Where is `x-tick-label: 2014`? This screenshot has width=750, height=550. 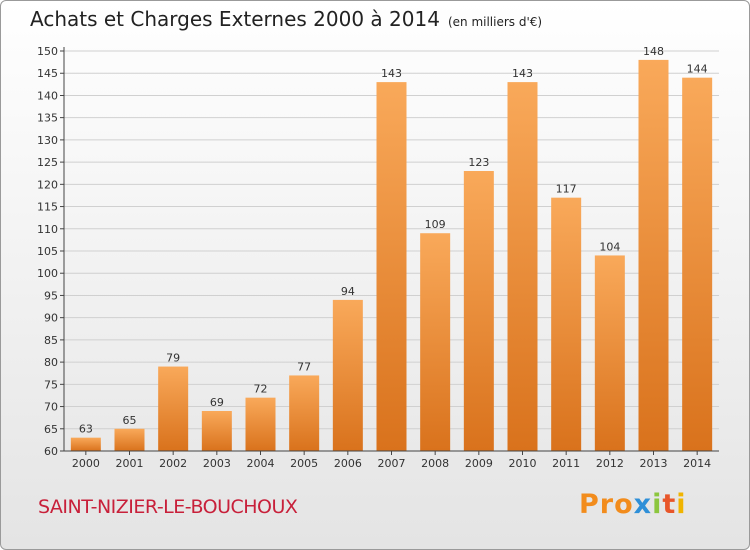 x-tick-label: 2014 is located at coordinates (697, 463).